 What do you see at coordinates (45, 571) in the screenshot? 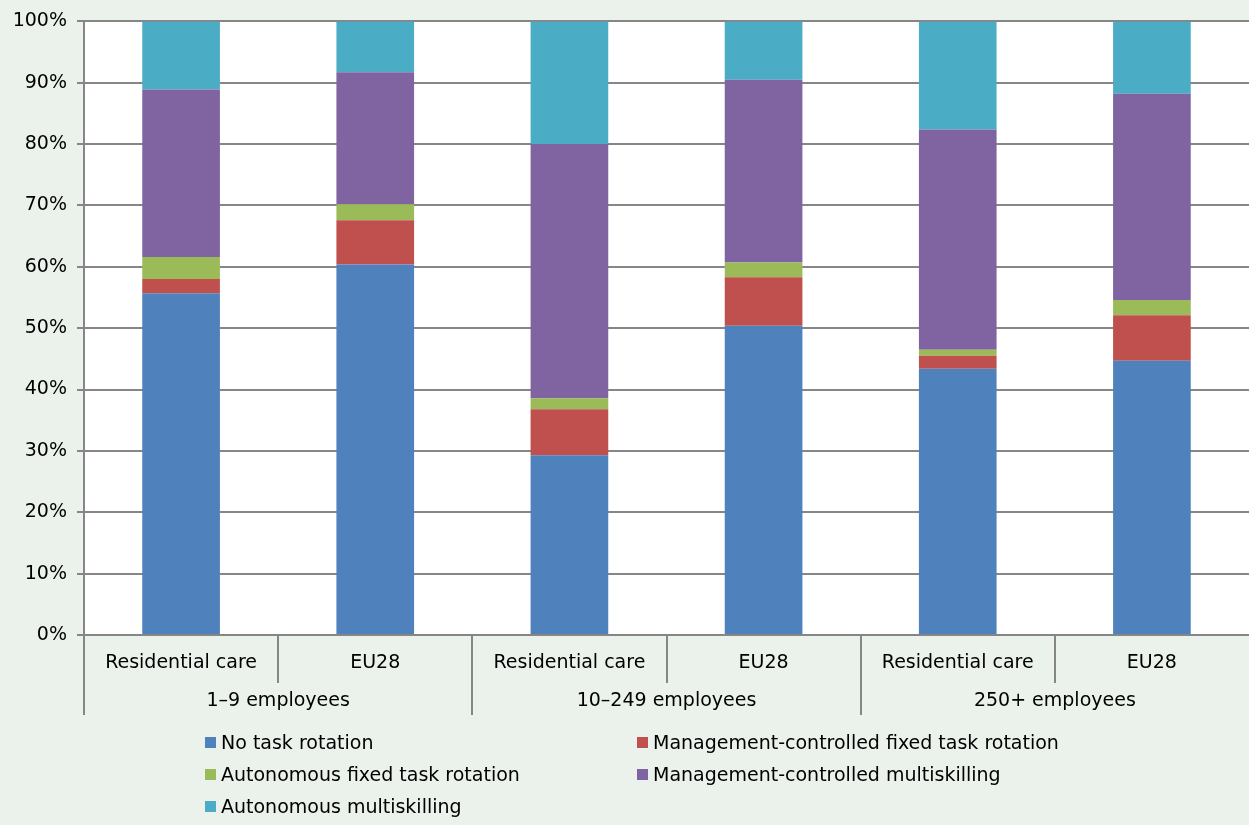
I see `y-tick-label: 10%` at bounding box center [45, 571].